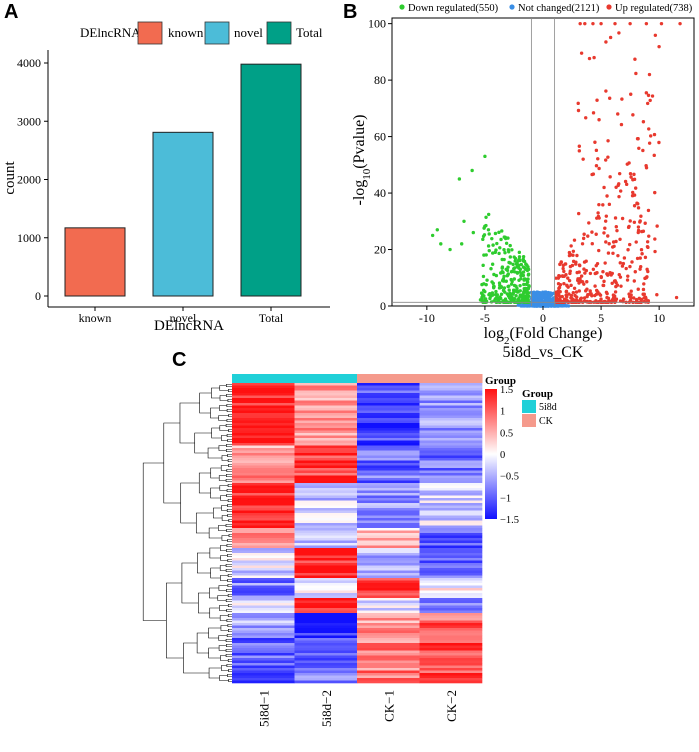 The image size is (699, 752). What do you see at coordinates (453, 8) in the screenshot?
I see `volcano-legend-label: Down regulated(550)` at bounding box center [453, 8].